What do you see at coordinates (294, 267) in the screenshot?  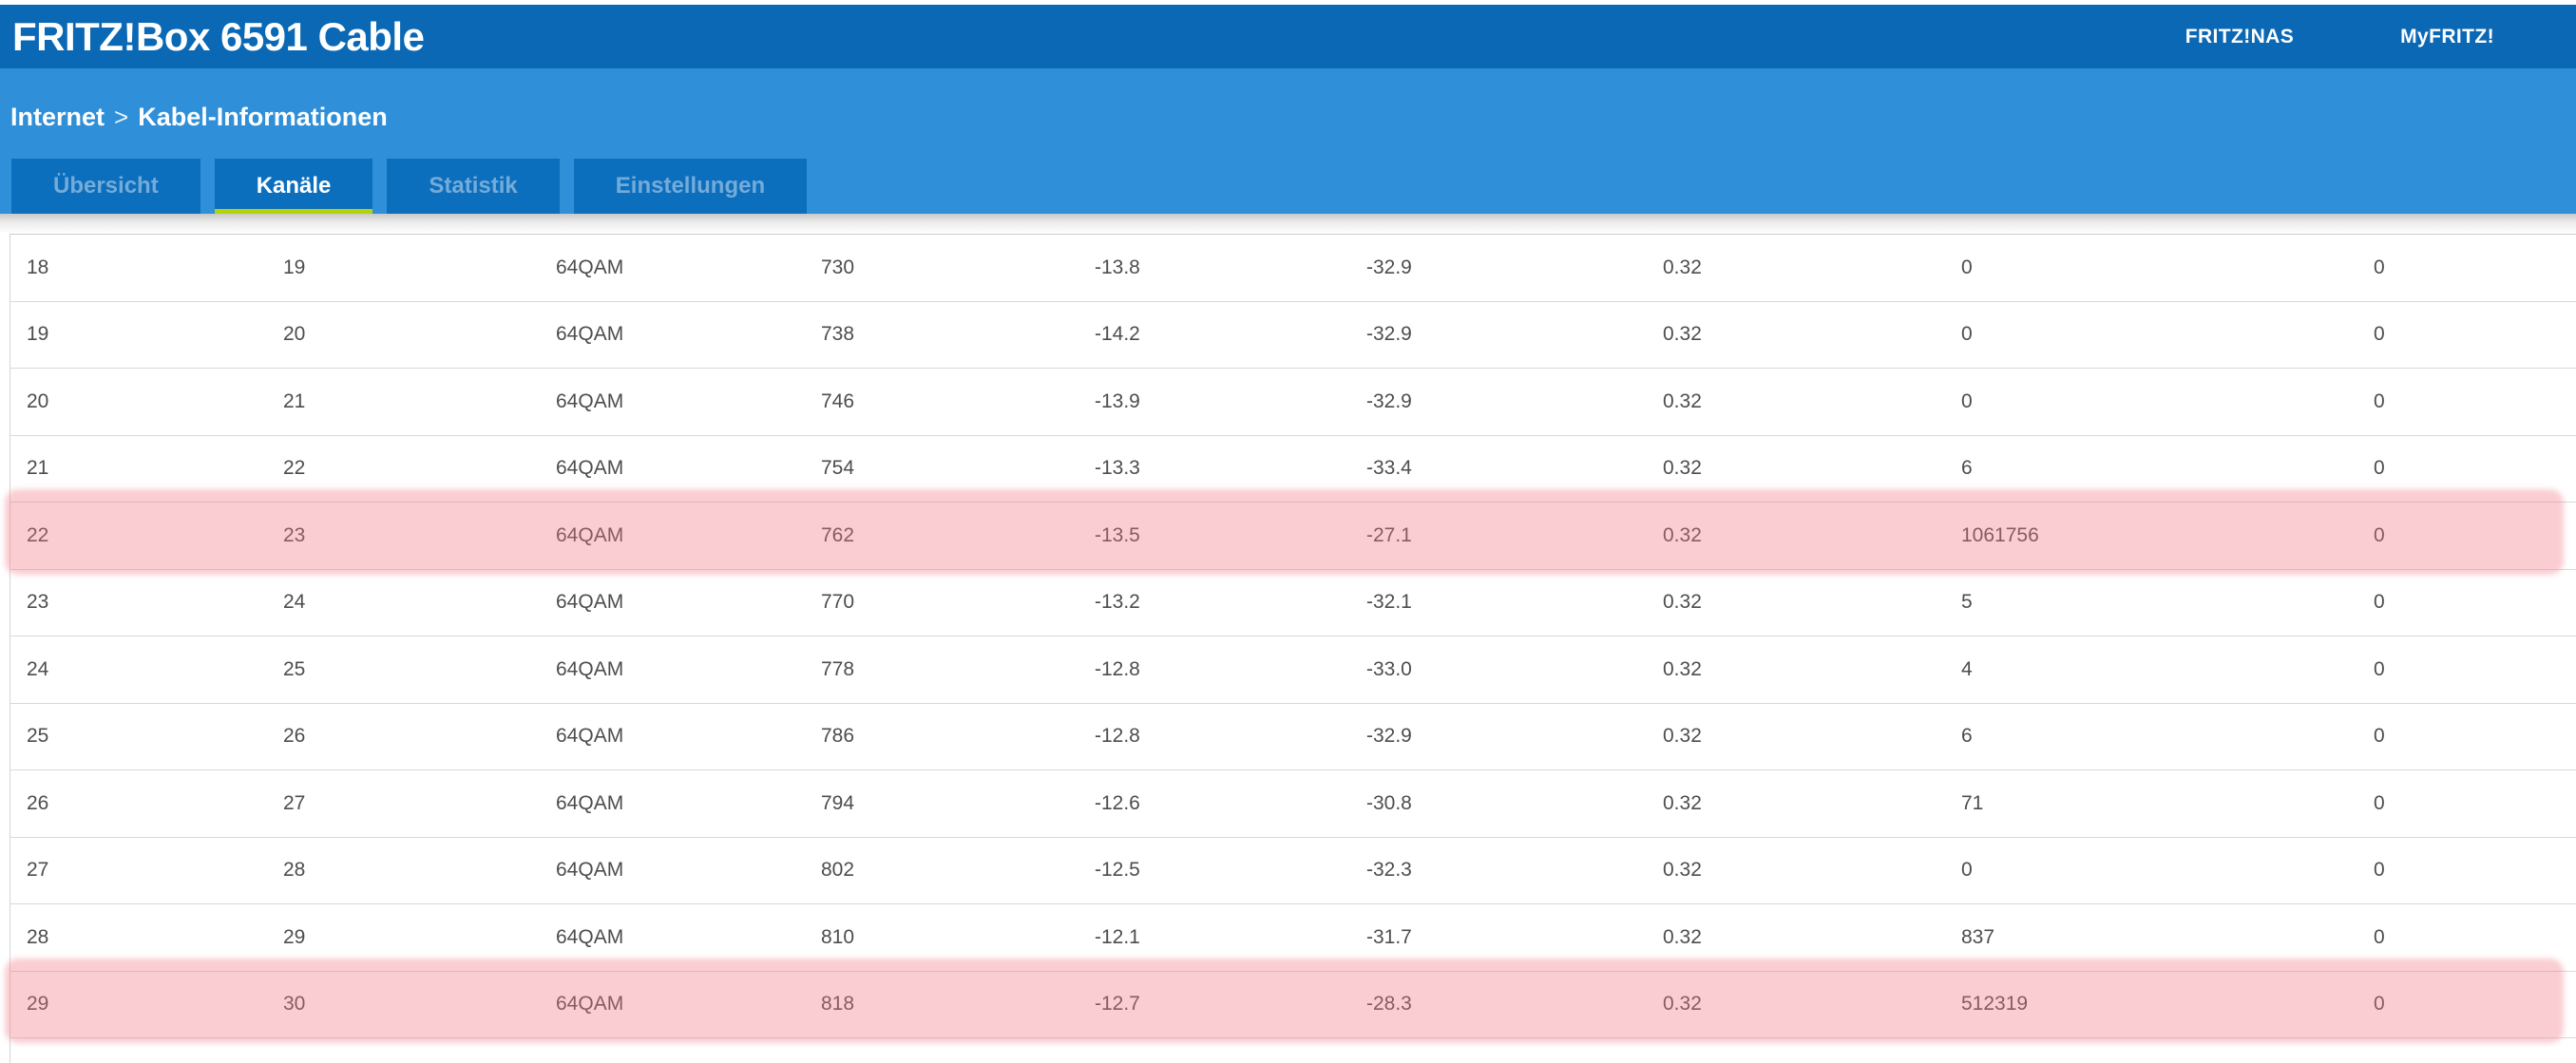 I see `table-cell: 19` at bounding box center [294, 267].